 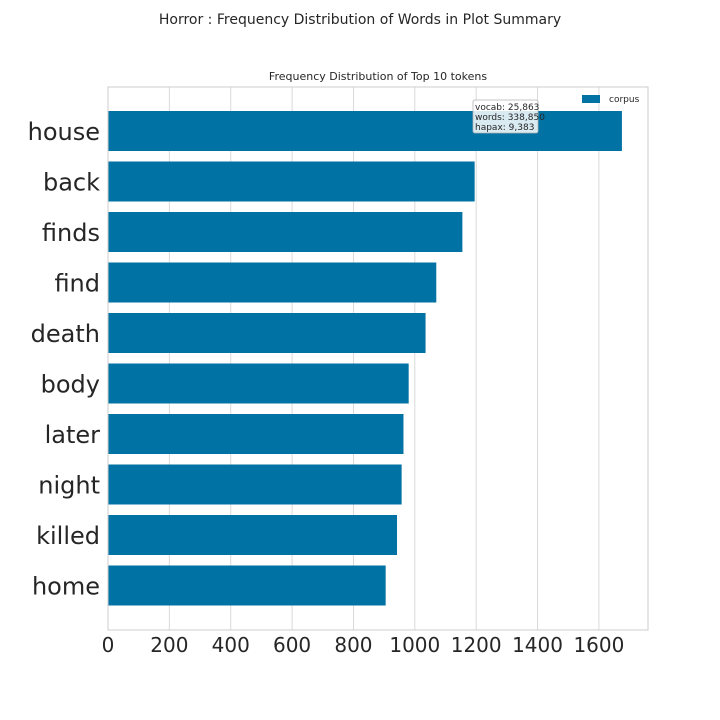 What do you see at coordinates (73, 435) in the screenshot?
I see `y-tick-label-later: later` at bounding box center [73, 435].